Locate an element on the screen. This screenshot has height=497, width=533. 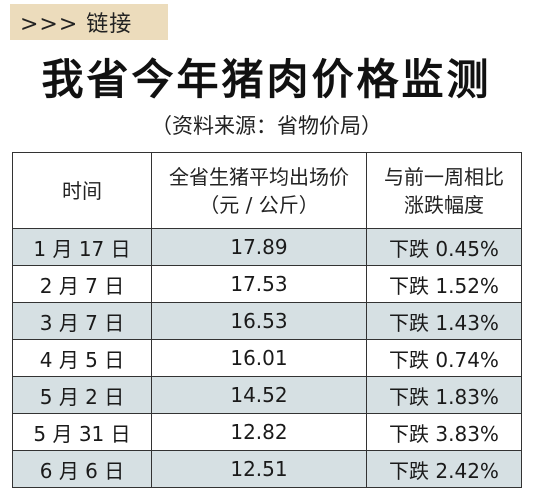
cell-price: 17.53 is located at coordinates (259, 284).